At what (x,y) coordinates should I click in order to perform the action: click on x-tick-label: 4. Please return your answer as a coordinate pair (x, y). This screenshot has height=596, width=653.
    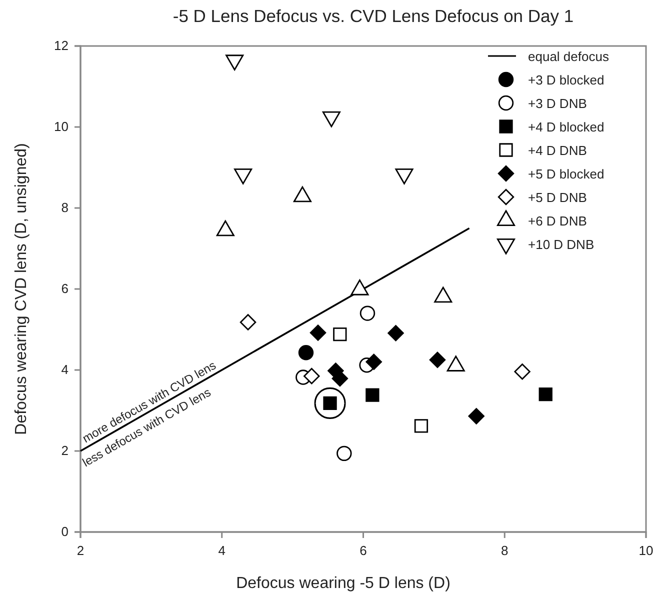
    Looking at the image, I should click on (222, 550).